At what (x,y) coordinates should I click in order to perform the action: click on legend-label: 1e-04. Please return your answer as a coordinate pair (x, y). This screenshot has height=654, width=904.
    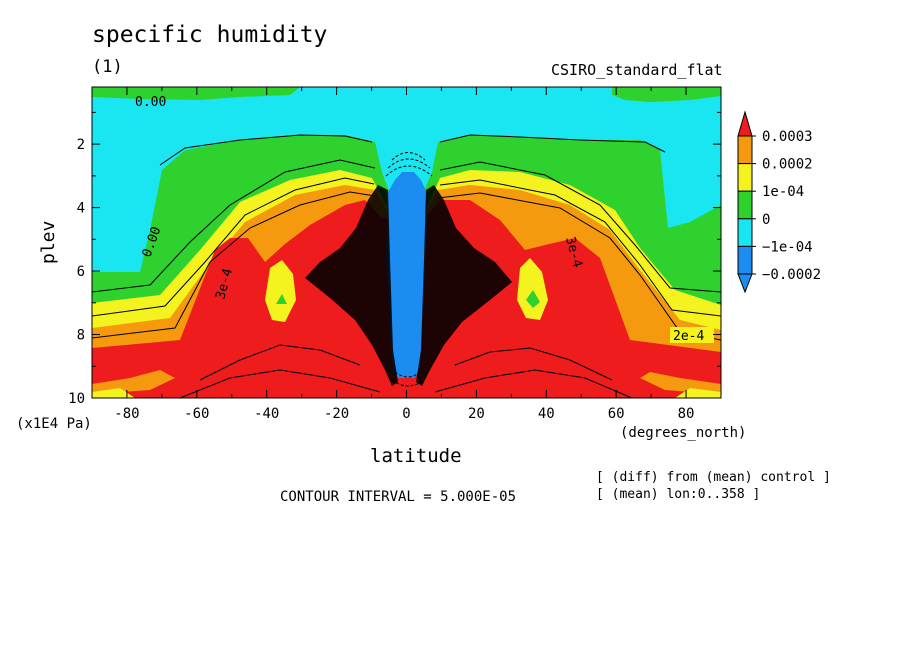
    Looking at the image, I should click on (783, 192).